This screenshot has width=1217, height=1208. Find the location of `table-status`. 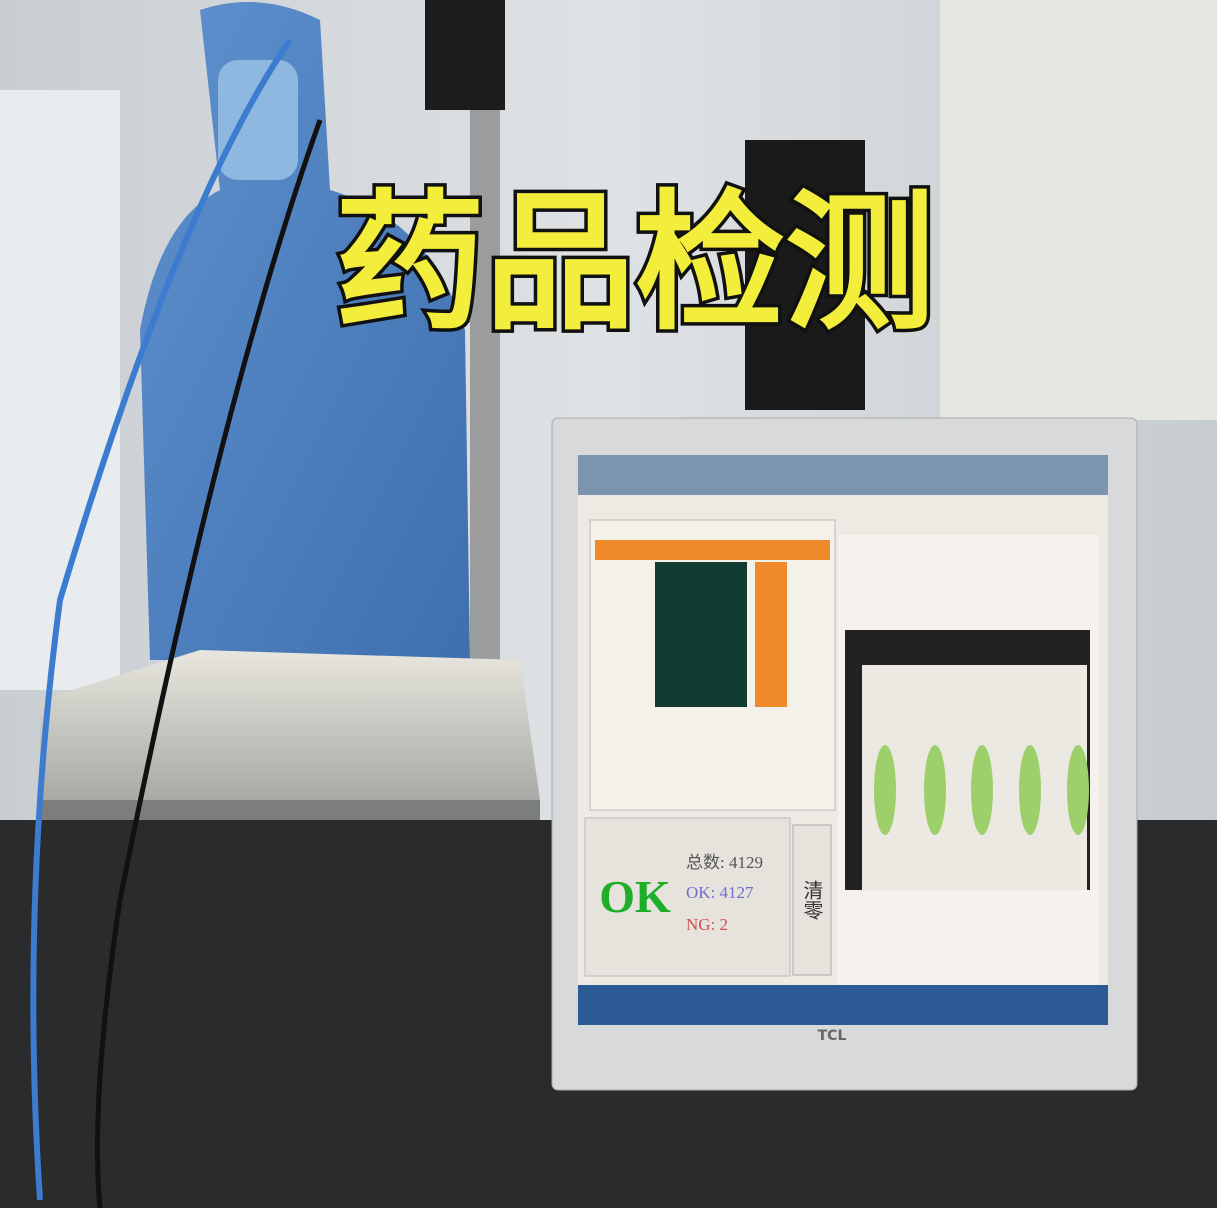

table-status is located at coordinates (771, 634).